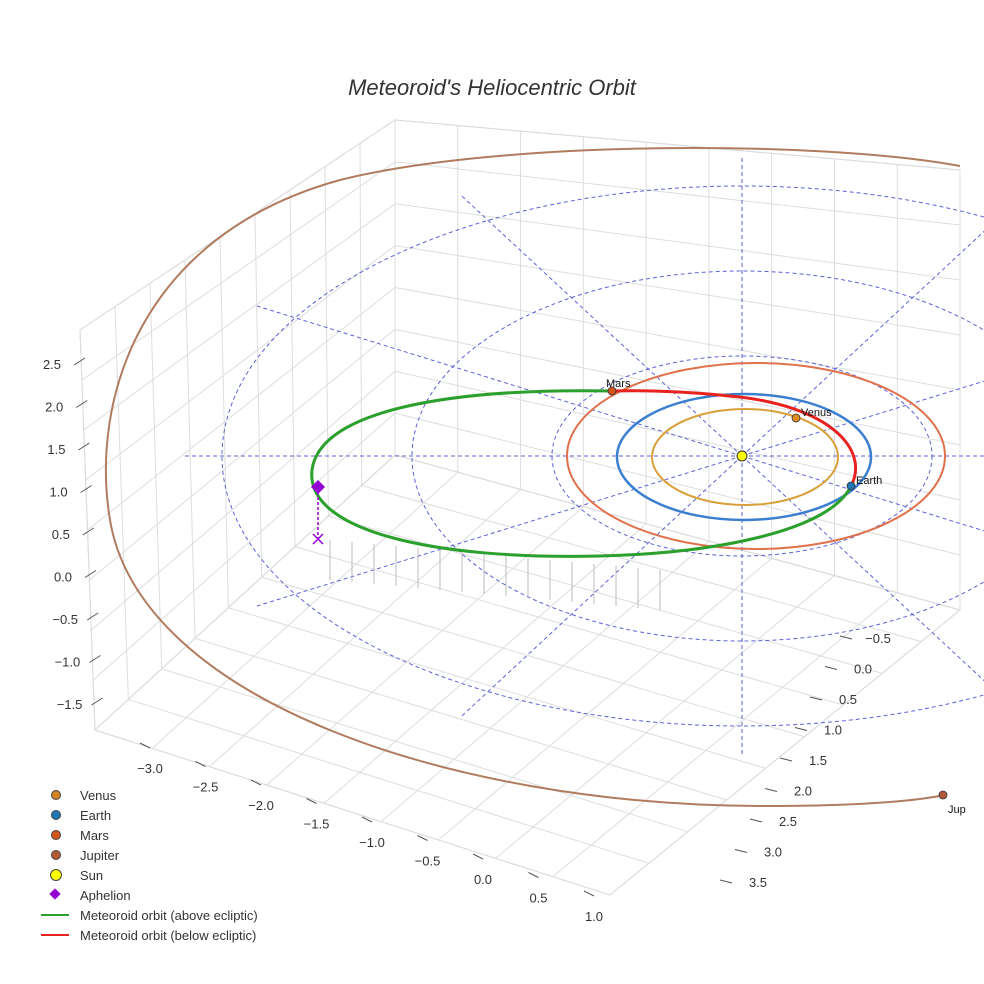  I want to click on legend-item: Mars, so click(190, 835).